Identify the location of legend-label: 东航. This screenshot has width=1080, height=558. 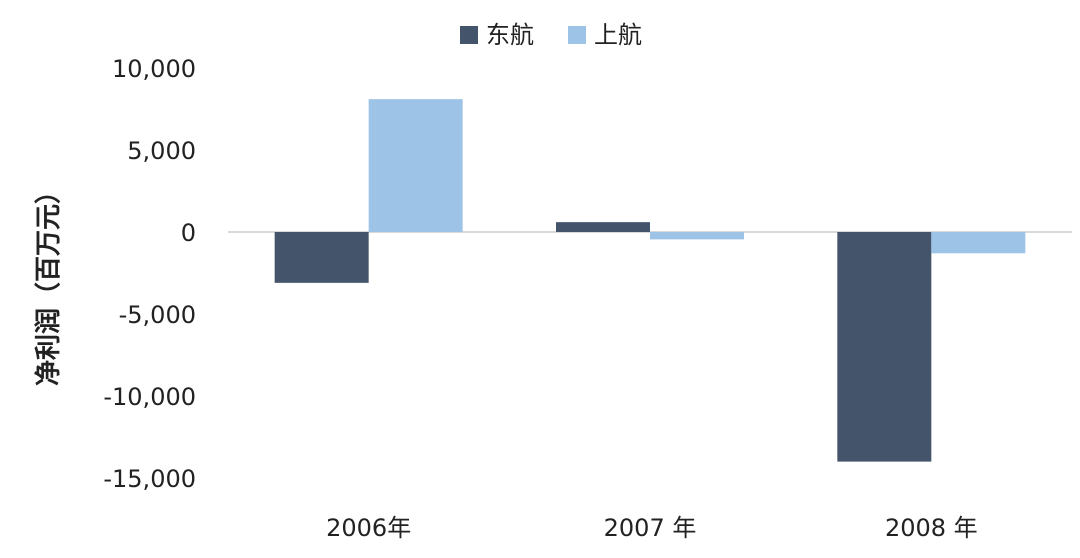
(510, 35).